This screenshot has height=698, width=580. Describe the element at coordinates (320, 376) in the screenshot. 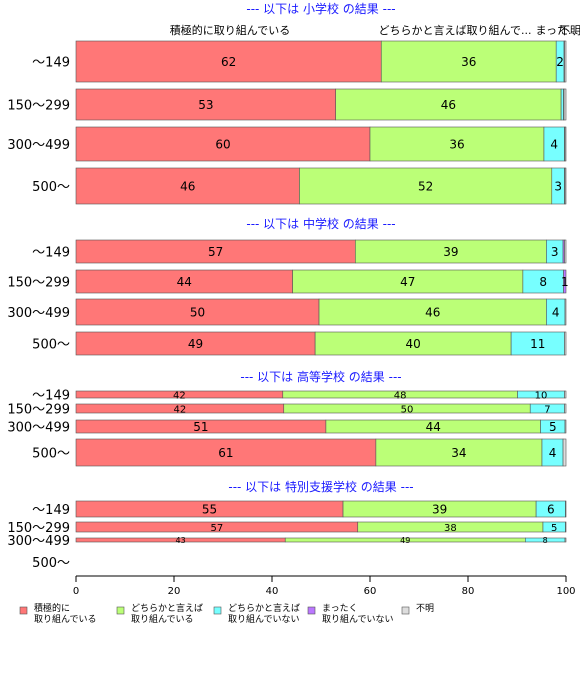

I see `panel-title: --- 以下は 高等学校 の結果 ---` at that location.